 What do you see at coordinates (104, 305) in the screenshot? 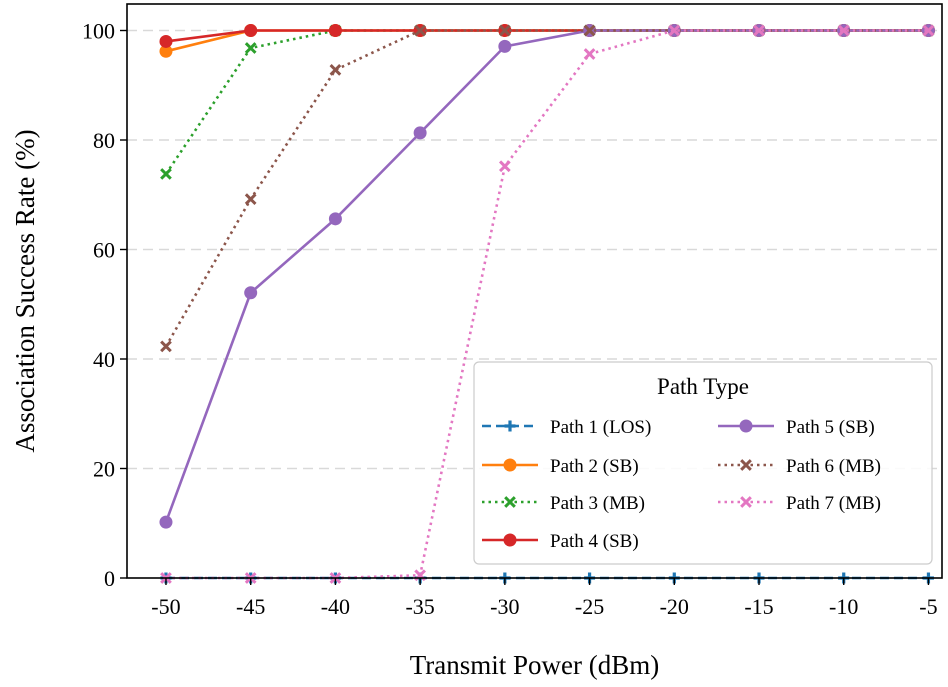
I see `y-axis: 0 20 40 60 80 100` at bounding box center [104, 305].